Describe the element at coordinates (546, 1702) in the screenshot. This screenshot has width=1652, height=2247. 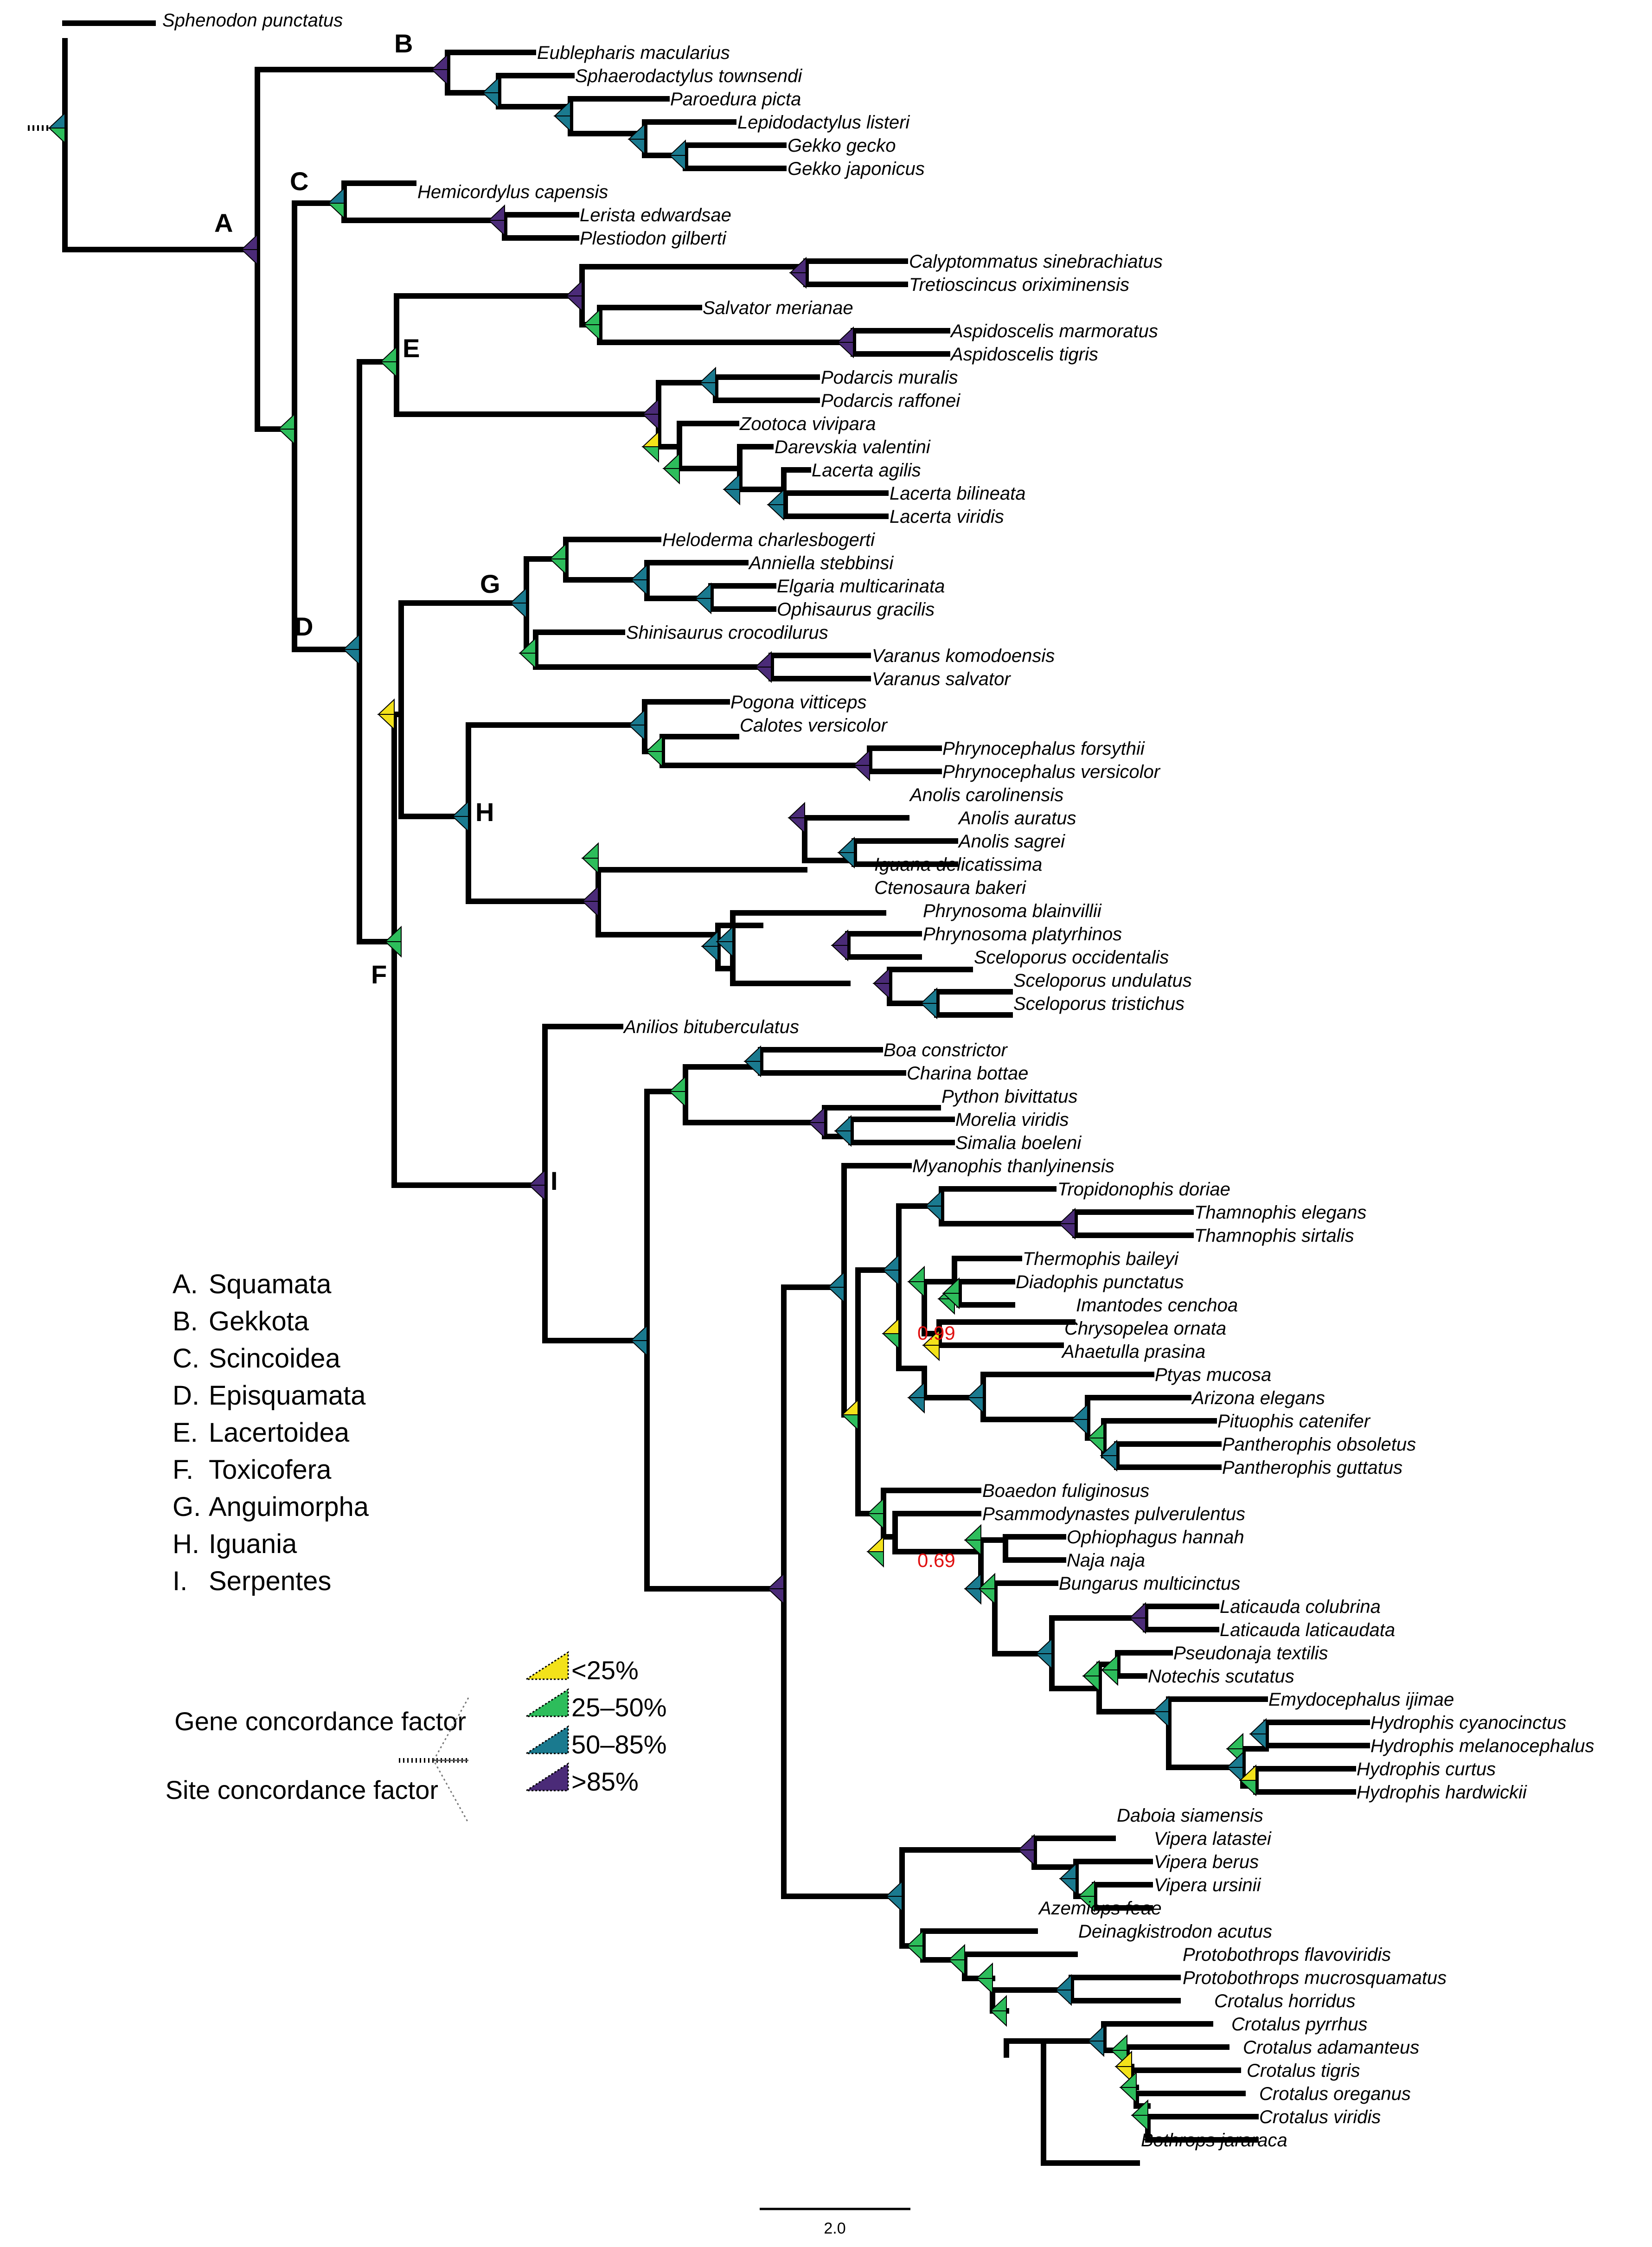
I see `cf-bin-swatch` at that location.